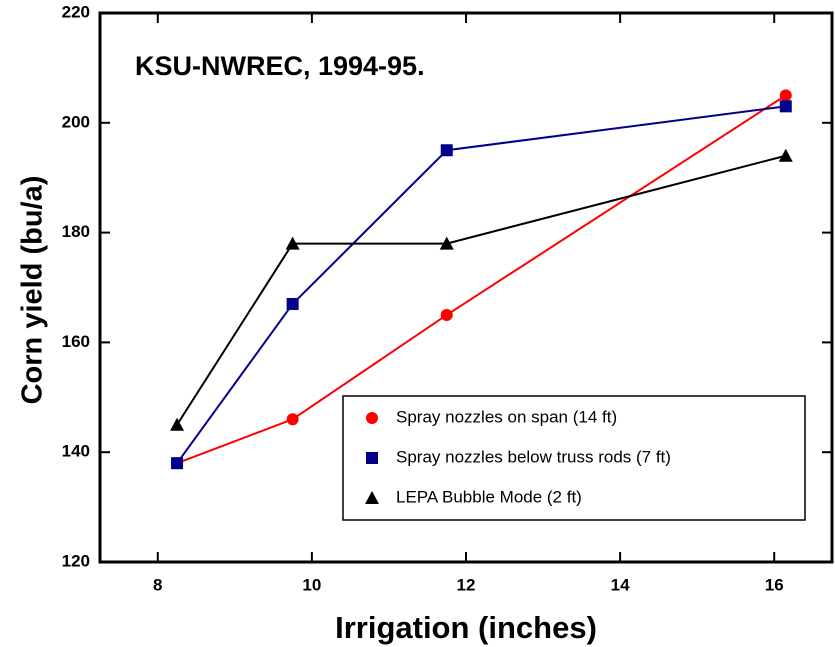 The width and height of the screenshot is (835, 647). What do you see at coordinates (466, 627) in the screenshot?
I see `x-axis-label: Irrigation (inches)` at bounding box center [466, 627].